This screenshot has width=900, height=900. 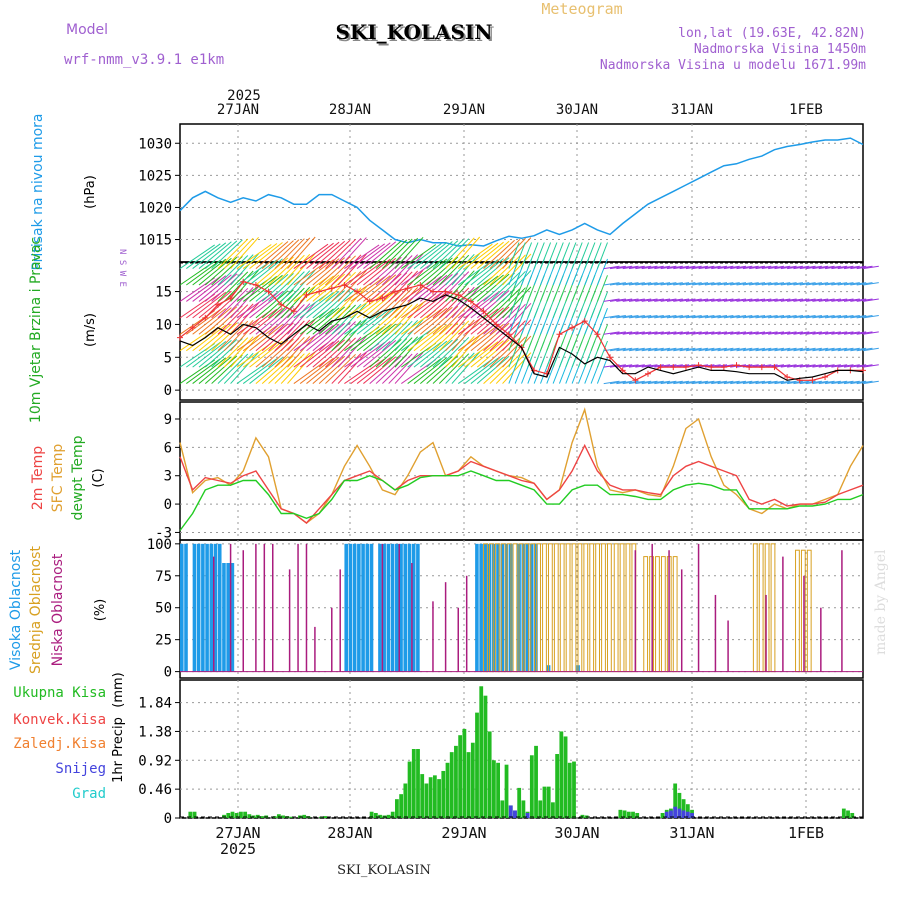 I want to click on year-label-bottom: 2025, so click(x=238, y=849).